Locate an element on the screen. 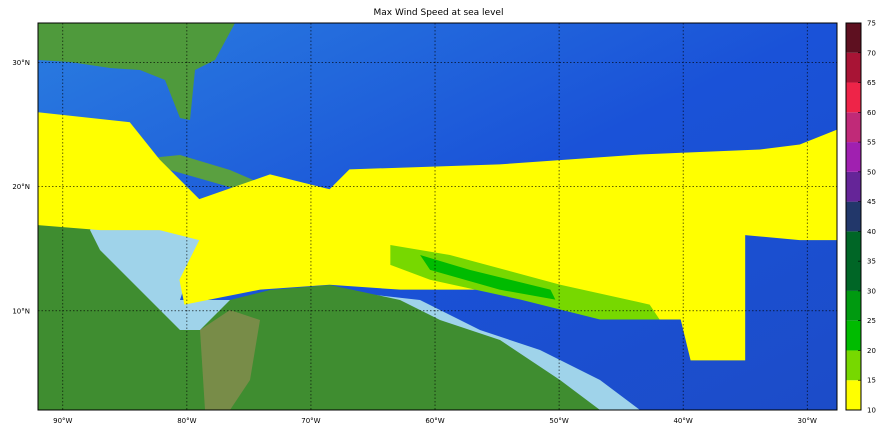  colorbar-tick-label: 10 is located at coordinates (871, 411).